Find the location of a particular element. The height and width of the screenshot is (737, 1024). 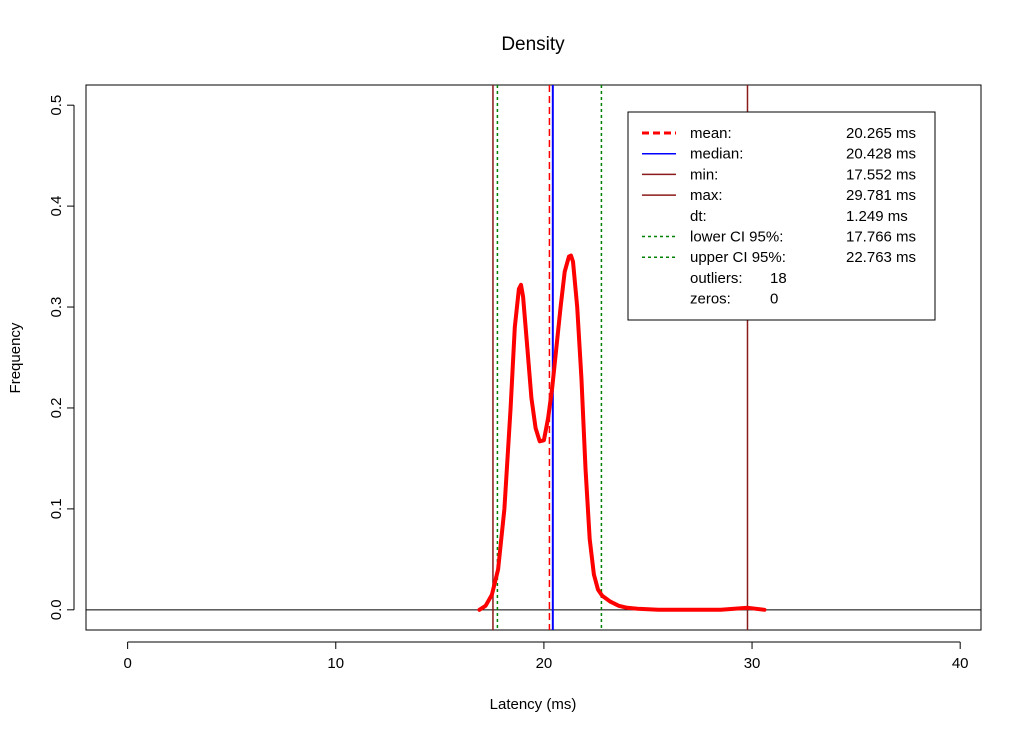

x-tick-label: 0 is located at coordinates (127, 663).